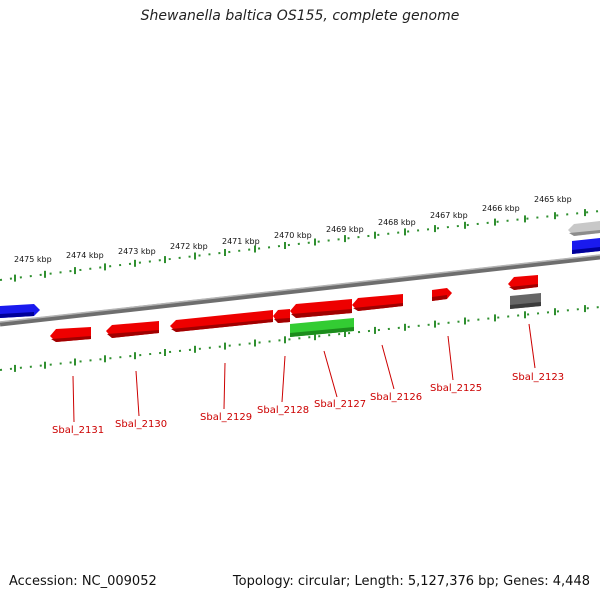  I want to click on genome-backbone, so click(300, 290).